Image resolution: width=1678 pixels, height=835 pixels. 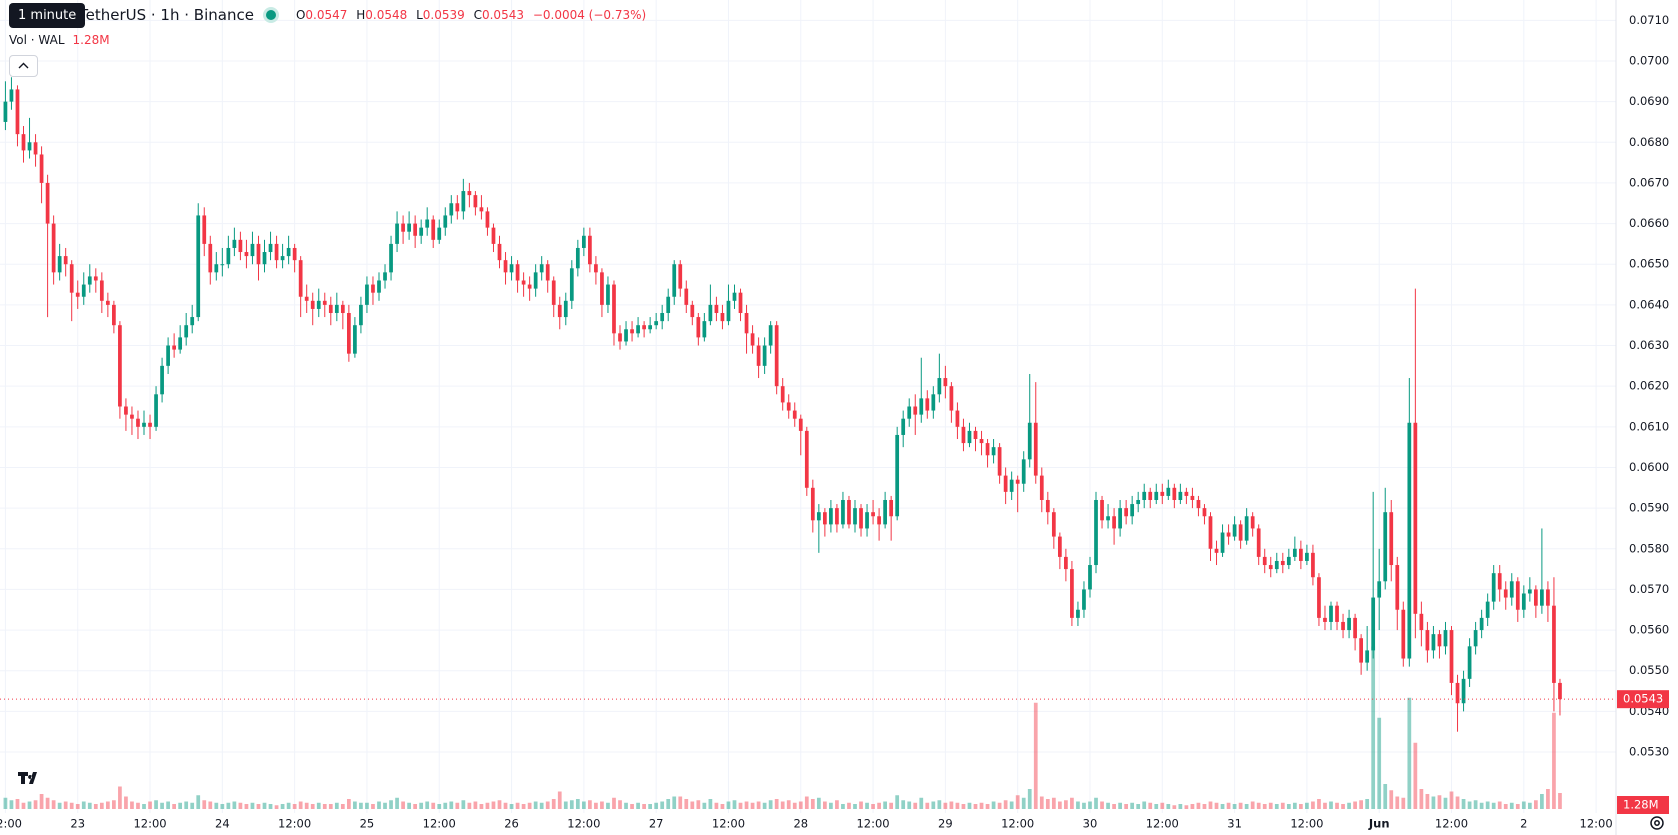 I want to click on market-status, so click(x=270, y=15).